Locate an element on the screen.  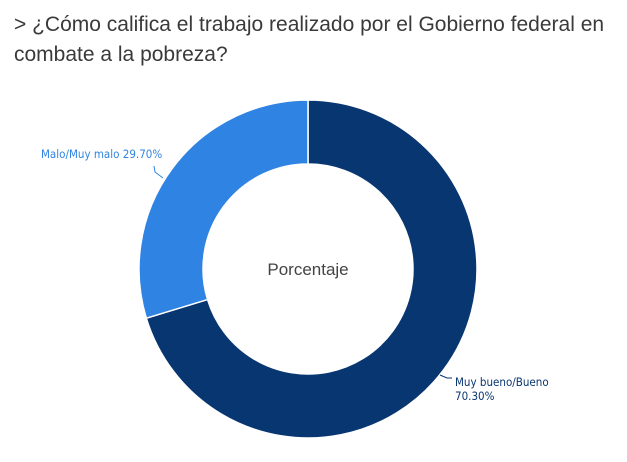
slice-label: Muy bueno/Bueno is located at coordinates (502, 382).